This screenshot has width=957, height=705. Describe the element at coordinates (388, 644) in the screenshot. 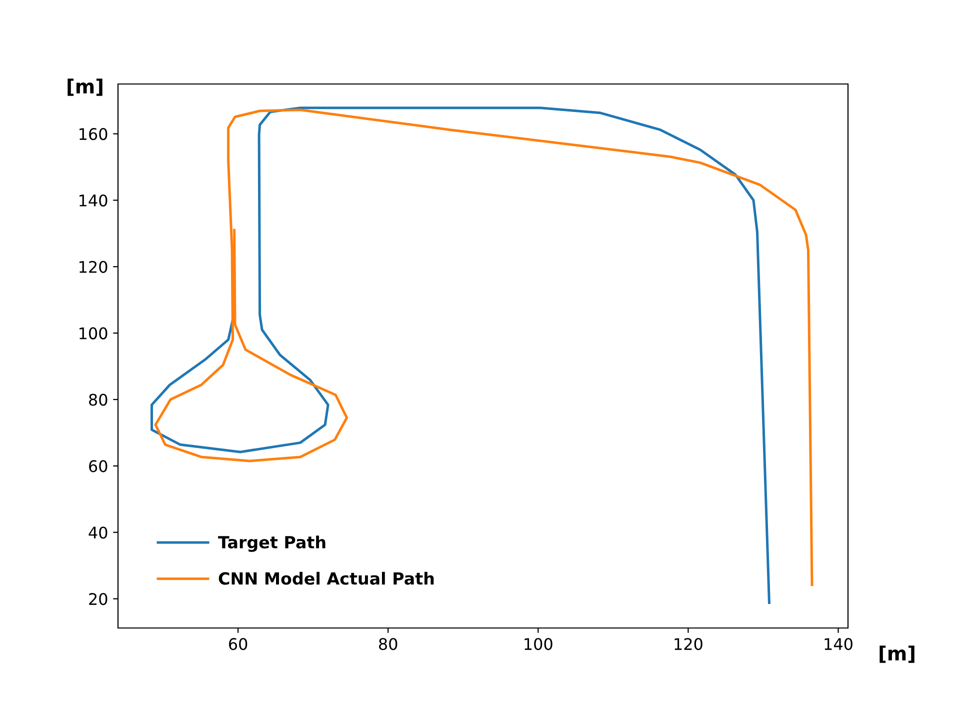

I see `x-tick-label: 80` at that location.